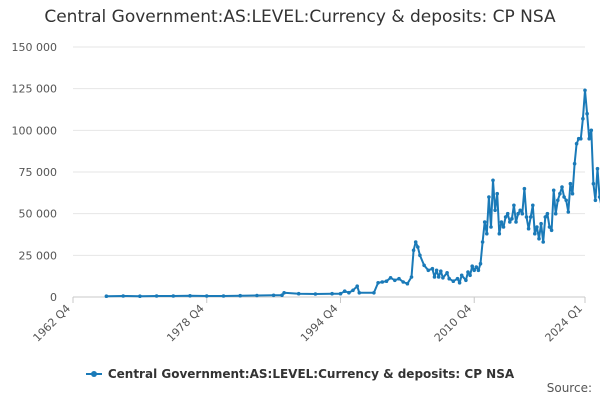 This screenshot has height=400, width=600. What do you see at coordinates (564, 323) in the screenshot?
I see `x-tick-label: 2024 Q1` at bounding box center [564, 323].